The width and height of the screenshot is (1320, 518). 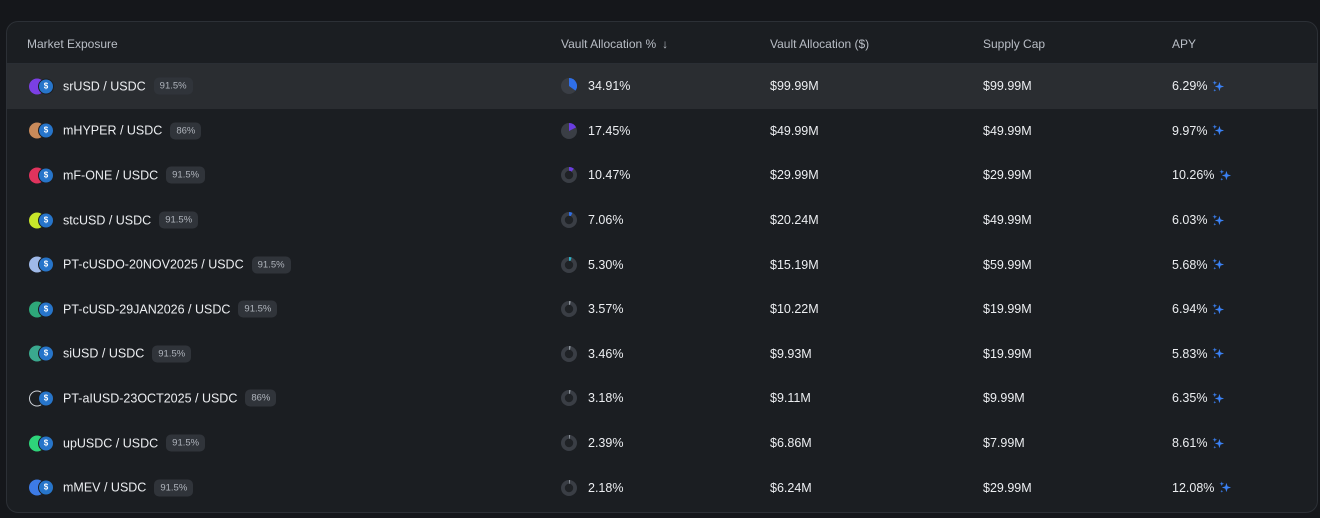 What do you see at coordinates (104, 353) in the screenshot?
I see `market-pair-label: siUSD / USDC` at bounding box center [104, 353].